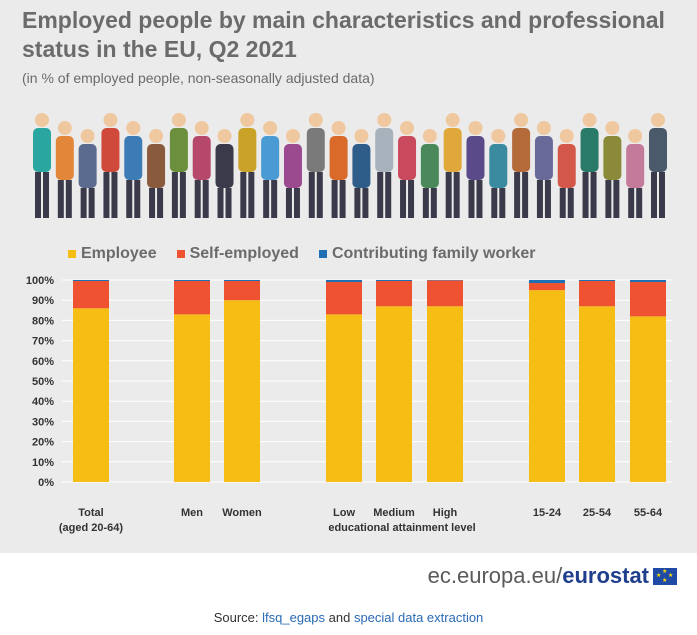  What do you see at coordinates (433, 253) in the screenshot?
I see `legend-label-family-worker: Contributing family worker` at bounding box center [433, 253].